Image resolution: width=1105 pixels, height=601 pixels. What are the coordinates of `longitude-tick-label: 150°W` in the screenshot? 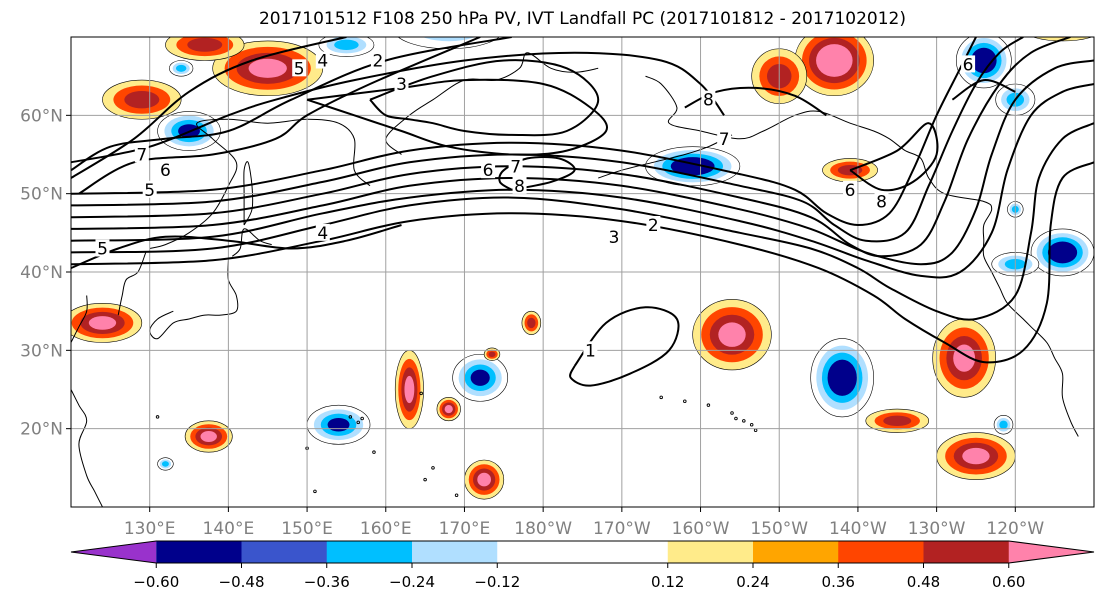 It's located at (779, 529).